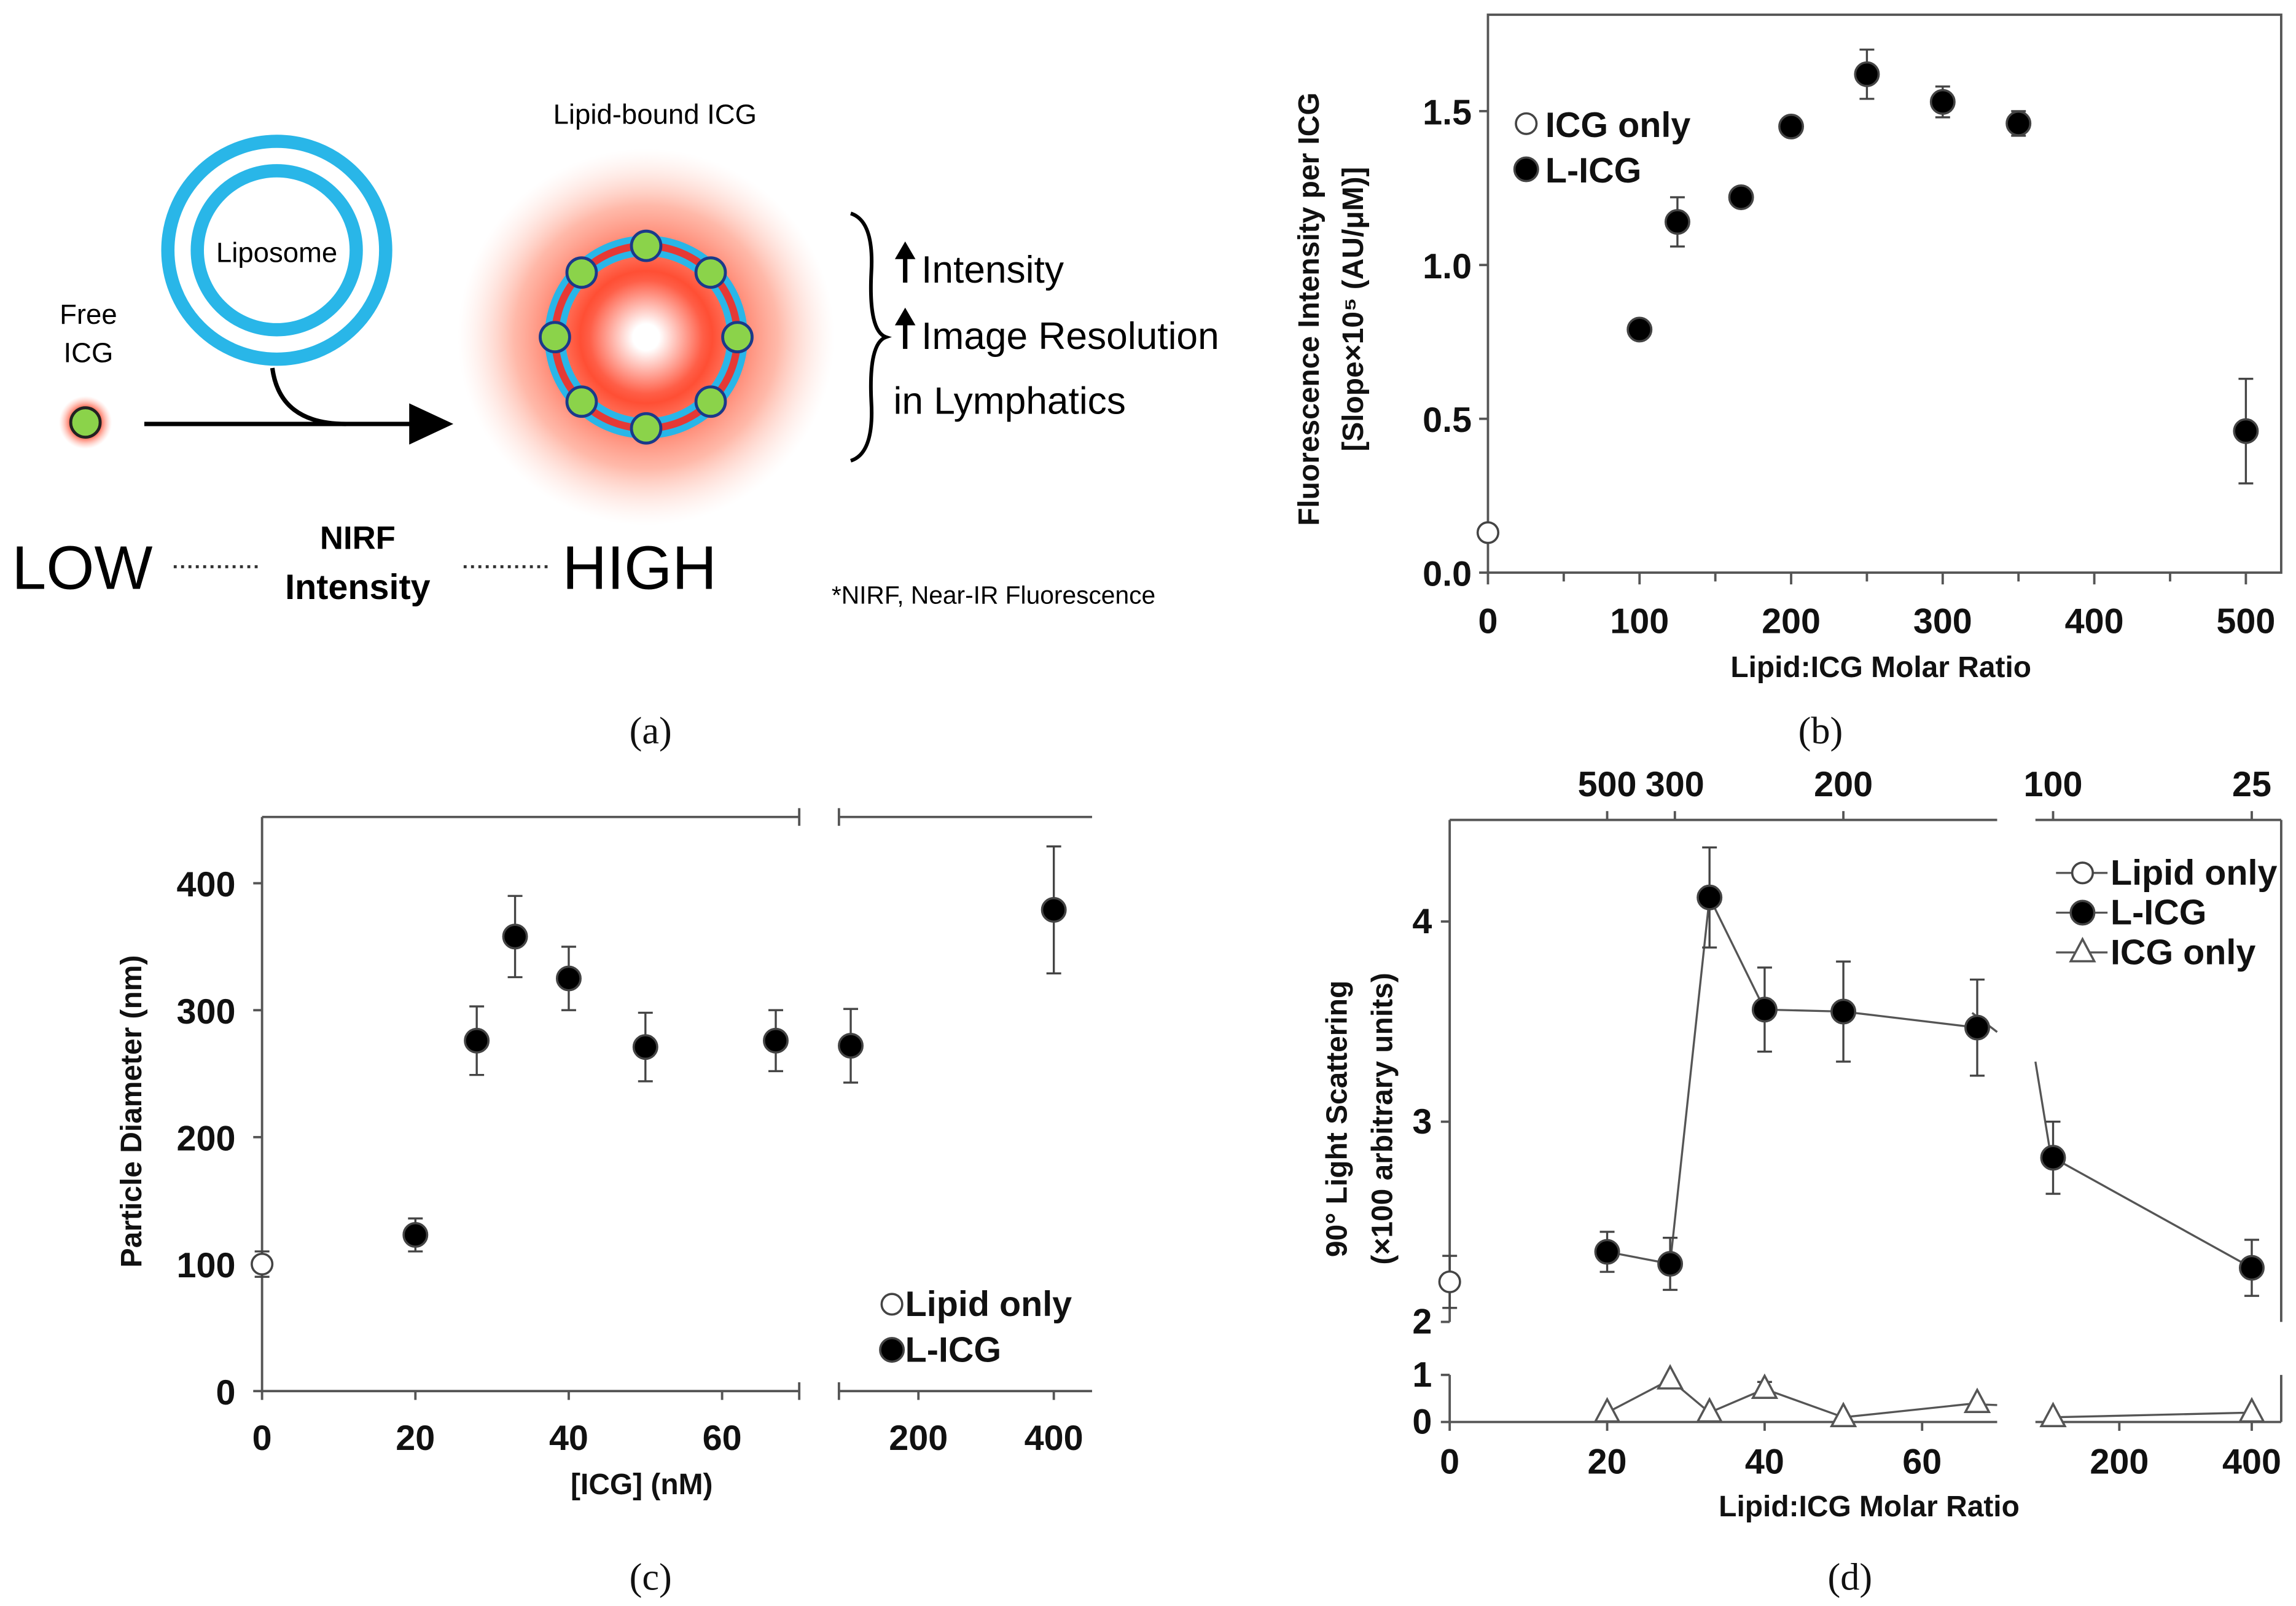 The image size is (2296, 1606). I want to click on merge-curve, so click(308, 397).